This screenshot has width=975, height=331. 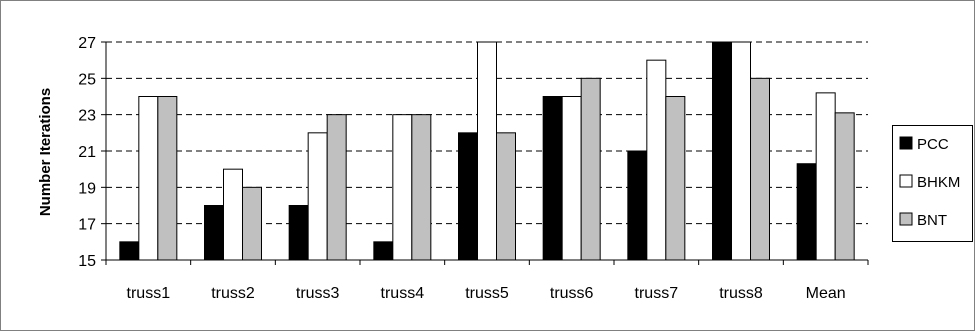 What do you see at coordinates (825, 176) in the screenshot?
I see `bar-bhkm-mean` at bounding box center [825, 176].